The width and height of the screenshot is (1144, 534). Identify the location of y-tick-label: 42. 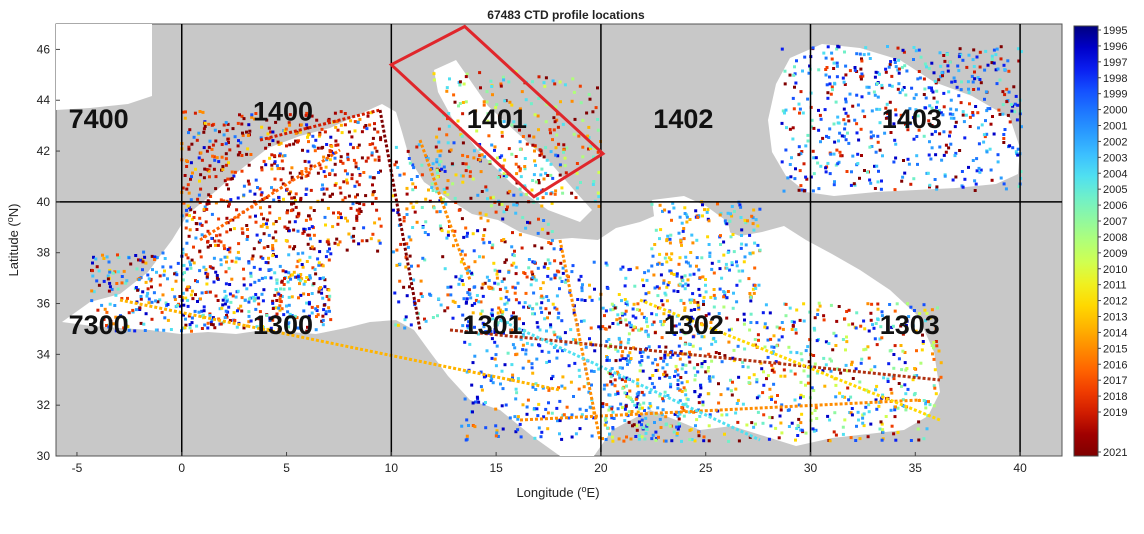
(44, 151).